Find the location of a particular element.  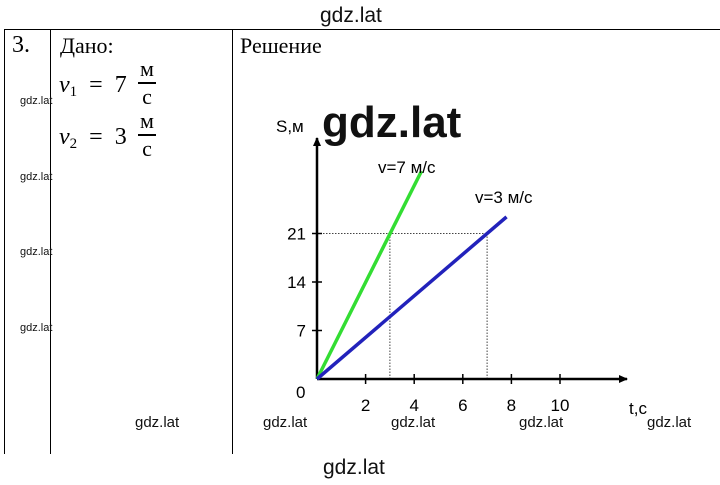

y-axis-label: S,м is located at coordinates (290, 126).